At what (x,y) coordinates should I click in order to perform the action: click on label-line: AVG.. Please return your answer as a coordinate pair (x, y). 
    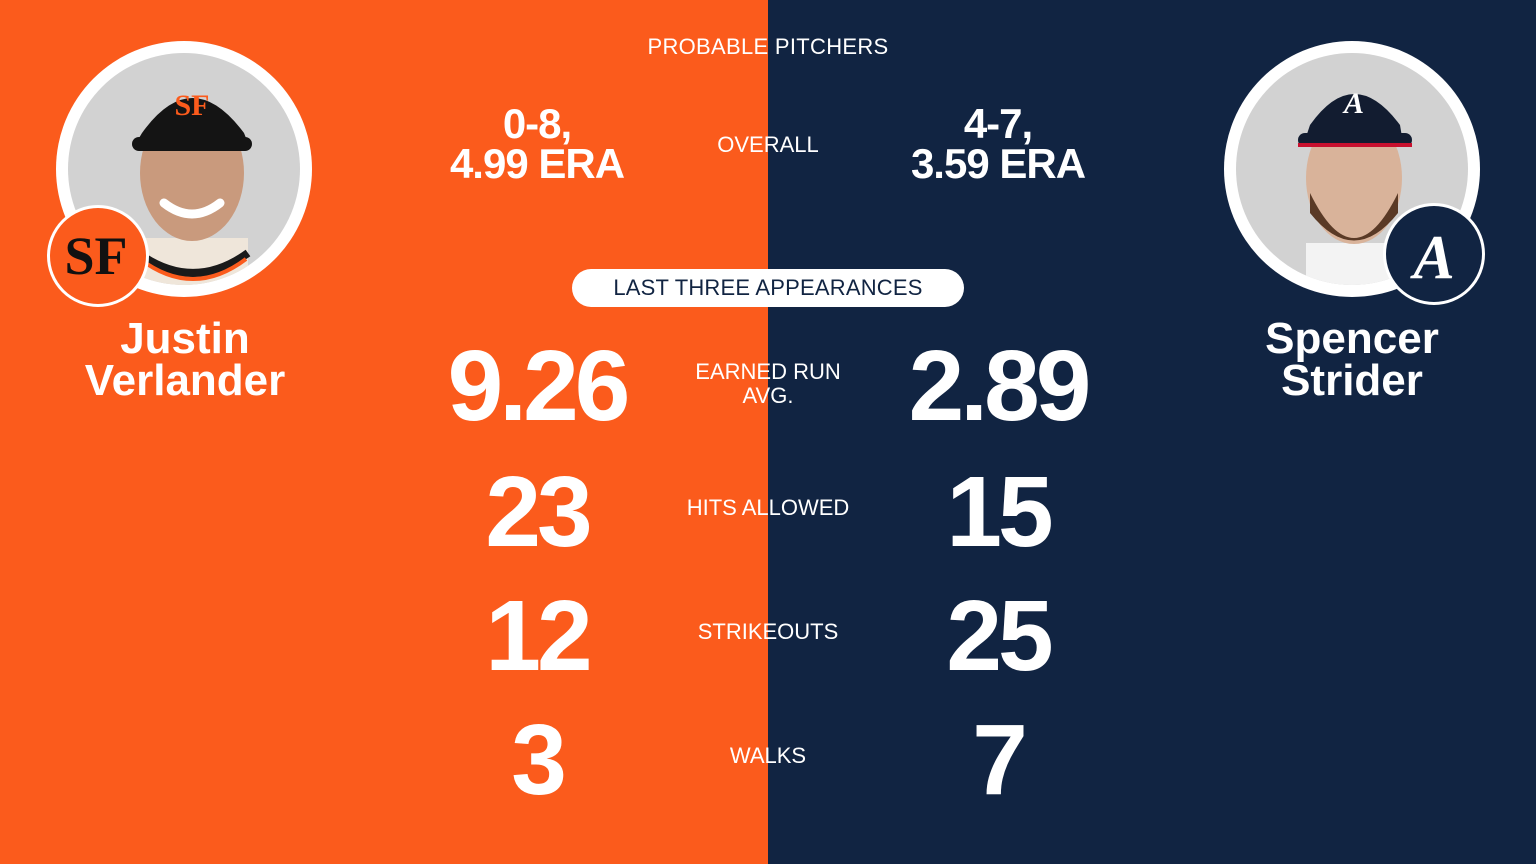
    Looking at the image, I should click on (768, 395).